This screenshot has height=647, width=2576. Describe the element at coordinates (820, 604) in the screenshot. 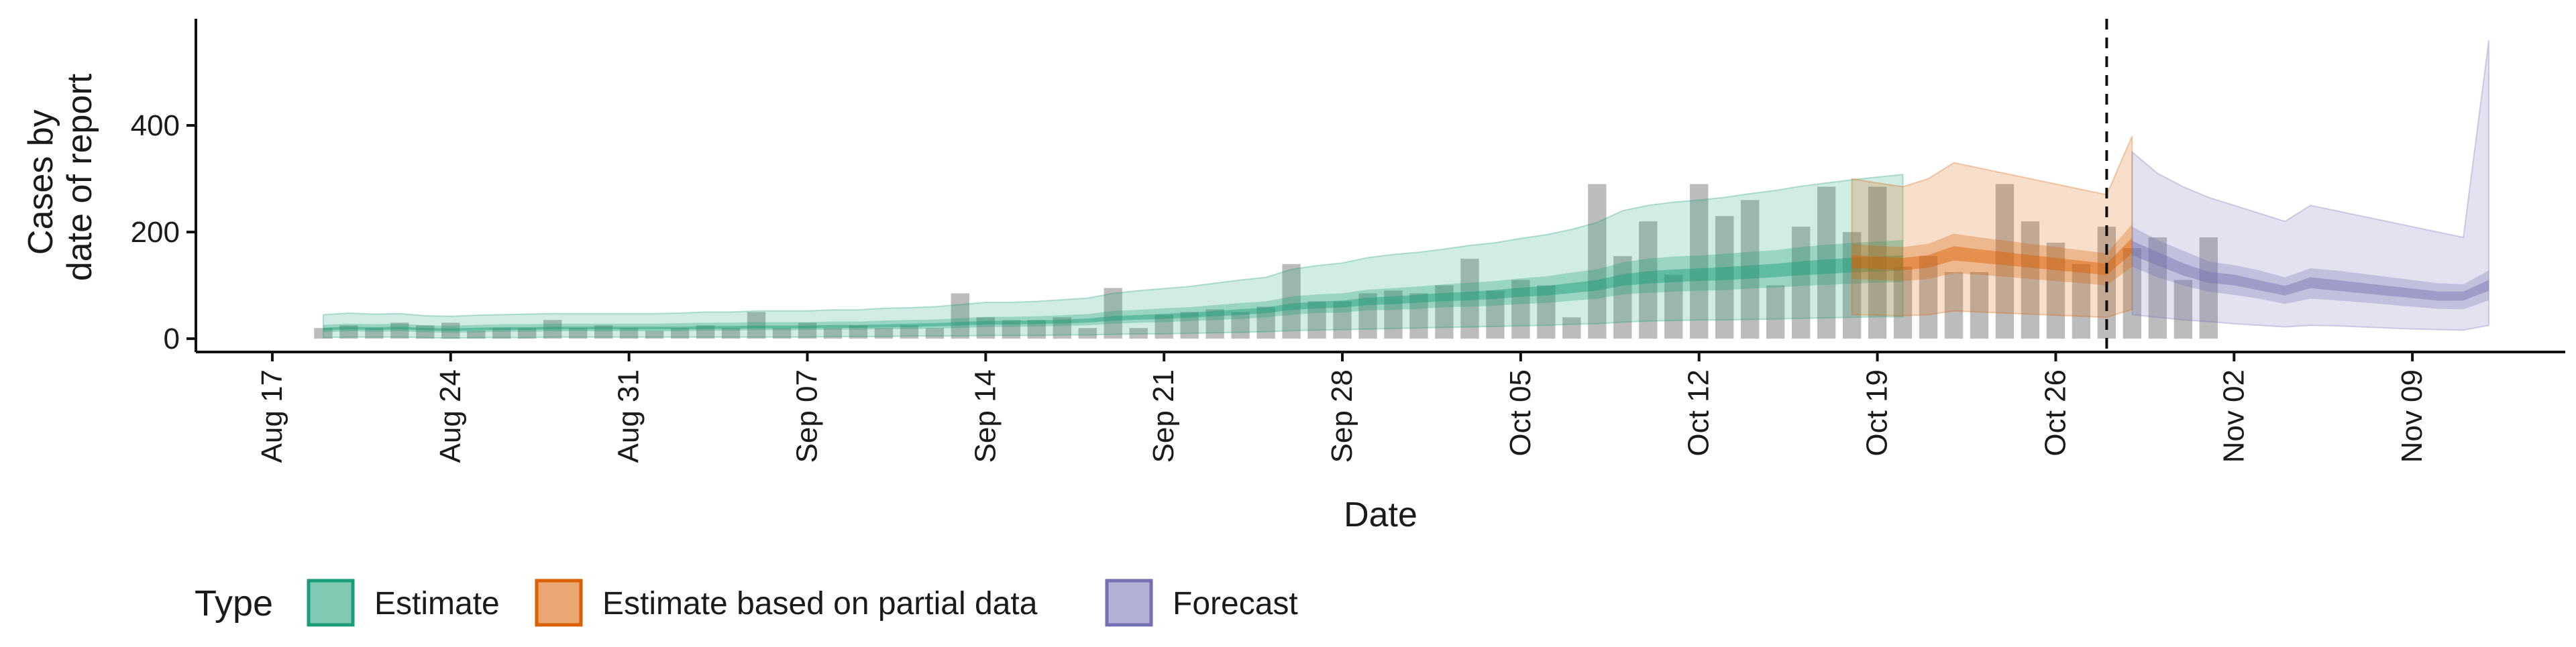

I see `legend-label: Estimate based on partial data` at that location.